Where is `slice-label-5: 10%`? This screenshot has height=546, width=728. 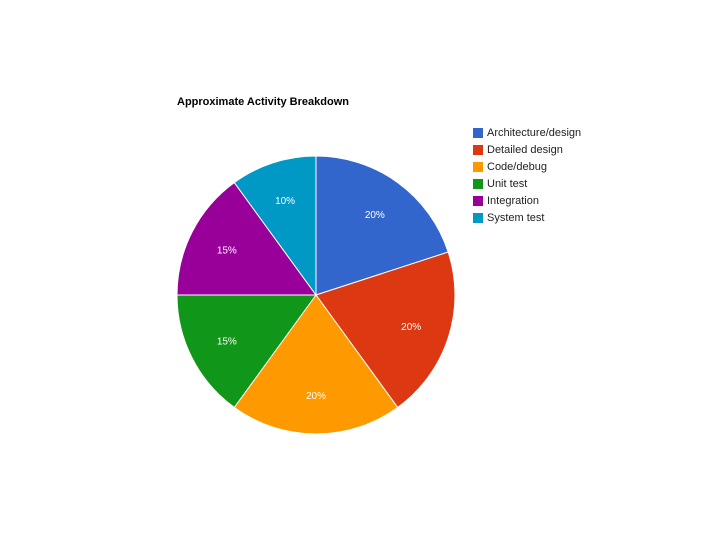
slice-label-5: 10% is located at coordinates (285, 201).